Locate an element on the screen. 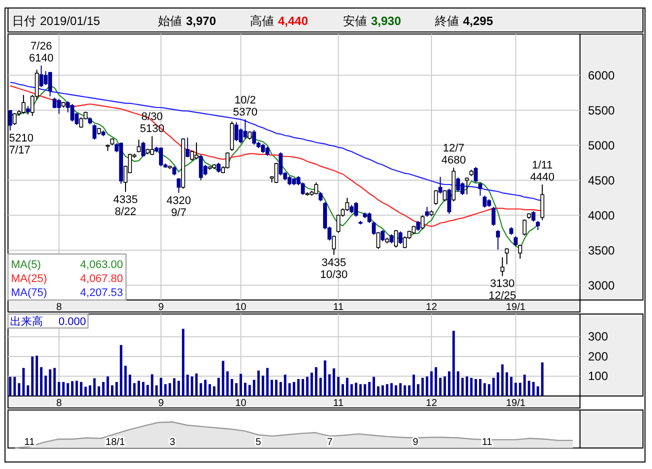 This screenshot has height=469, width=652. y-tick-label: 100 is located at coordinates (598, 376).